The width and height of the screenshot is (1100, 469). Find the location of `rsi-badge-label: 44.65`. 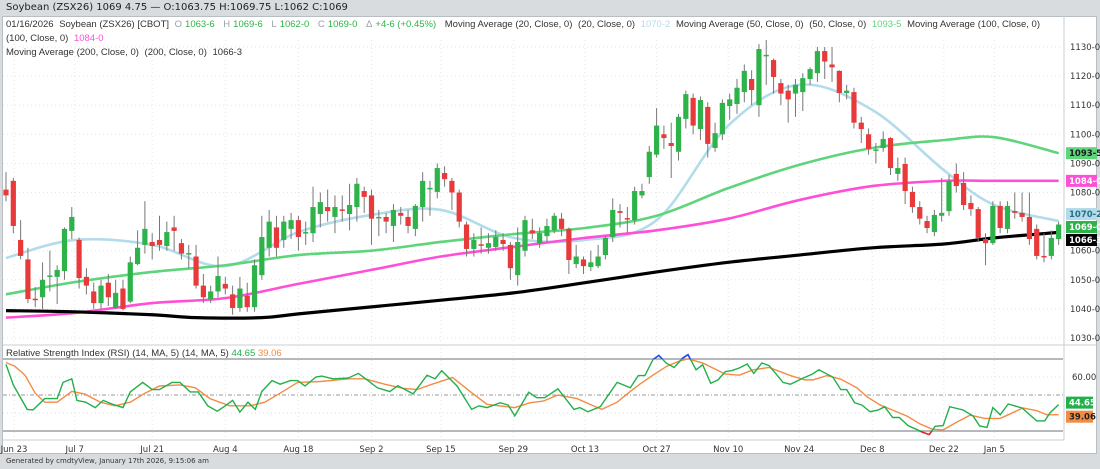

rsi-badge-label: 44.65 is located at coordinates (1082, 404).